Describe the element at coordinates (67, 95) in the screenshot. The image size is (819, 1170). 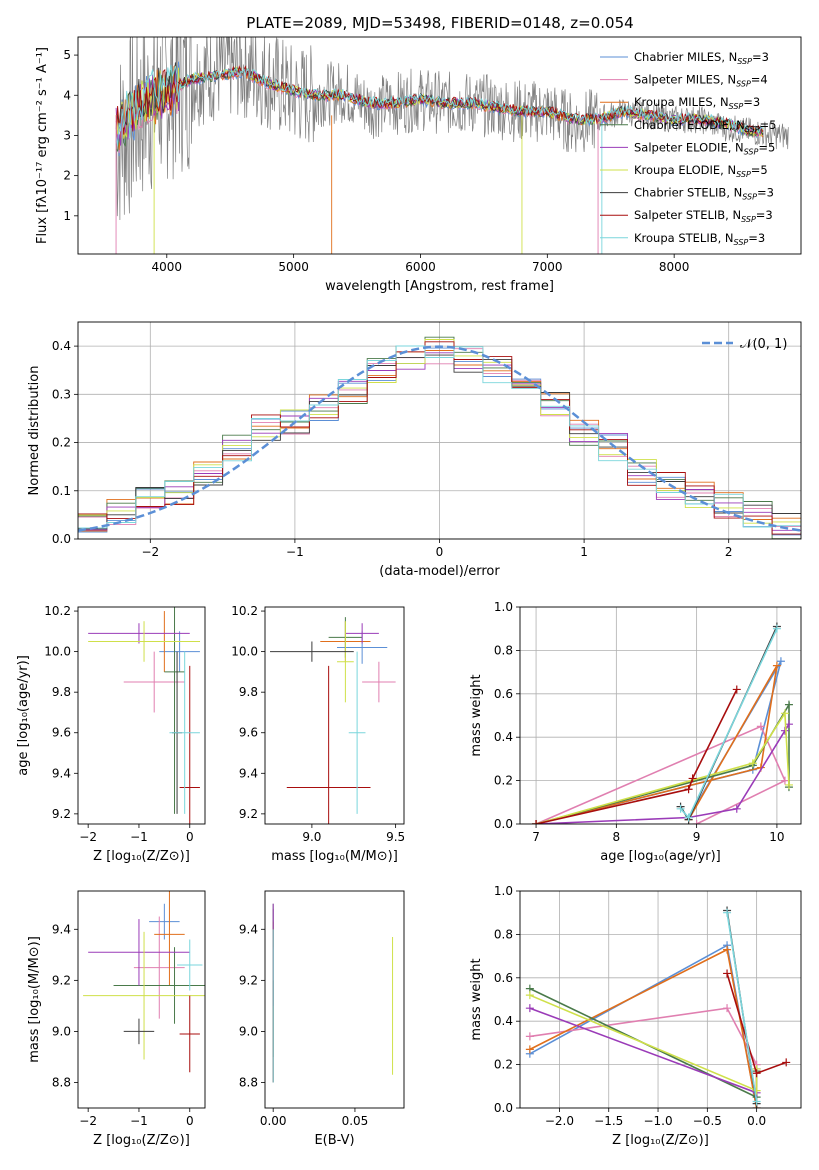
I see `y-tick-label: 4` at that location.